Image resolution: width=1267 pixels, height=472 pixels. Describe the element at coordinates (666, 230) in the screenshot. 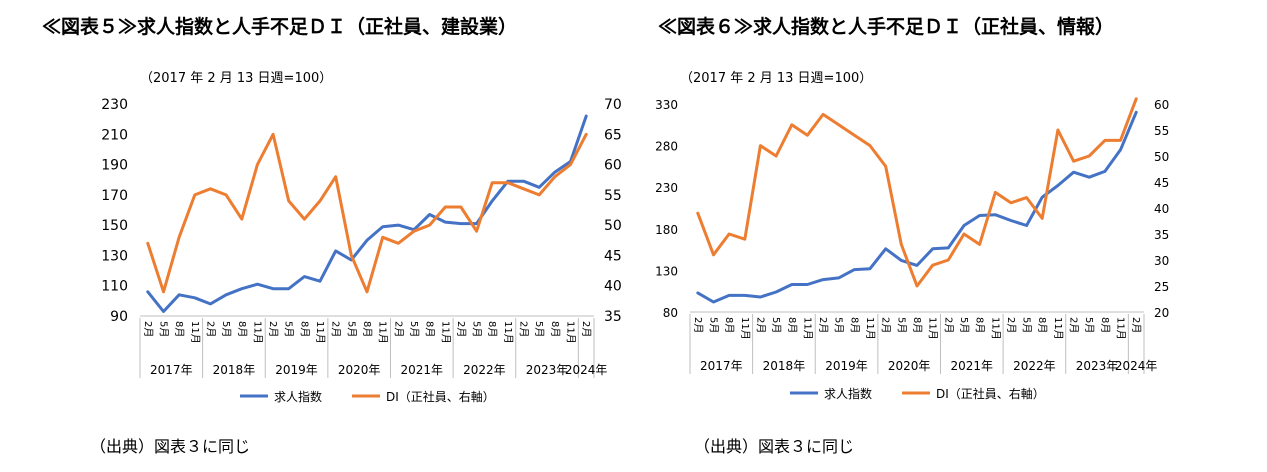

I see `y-left-tick-label: 180` at that location.